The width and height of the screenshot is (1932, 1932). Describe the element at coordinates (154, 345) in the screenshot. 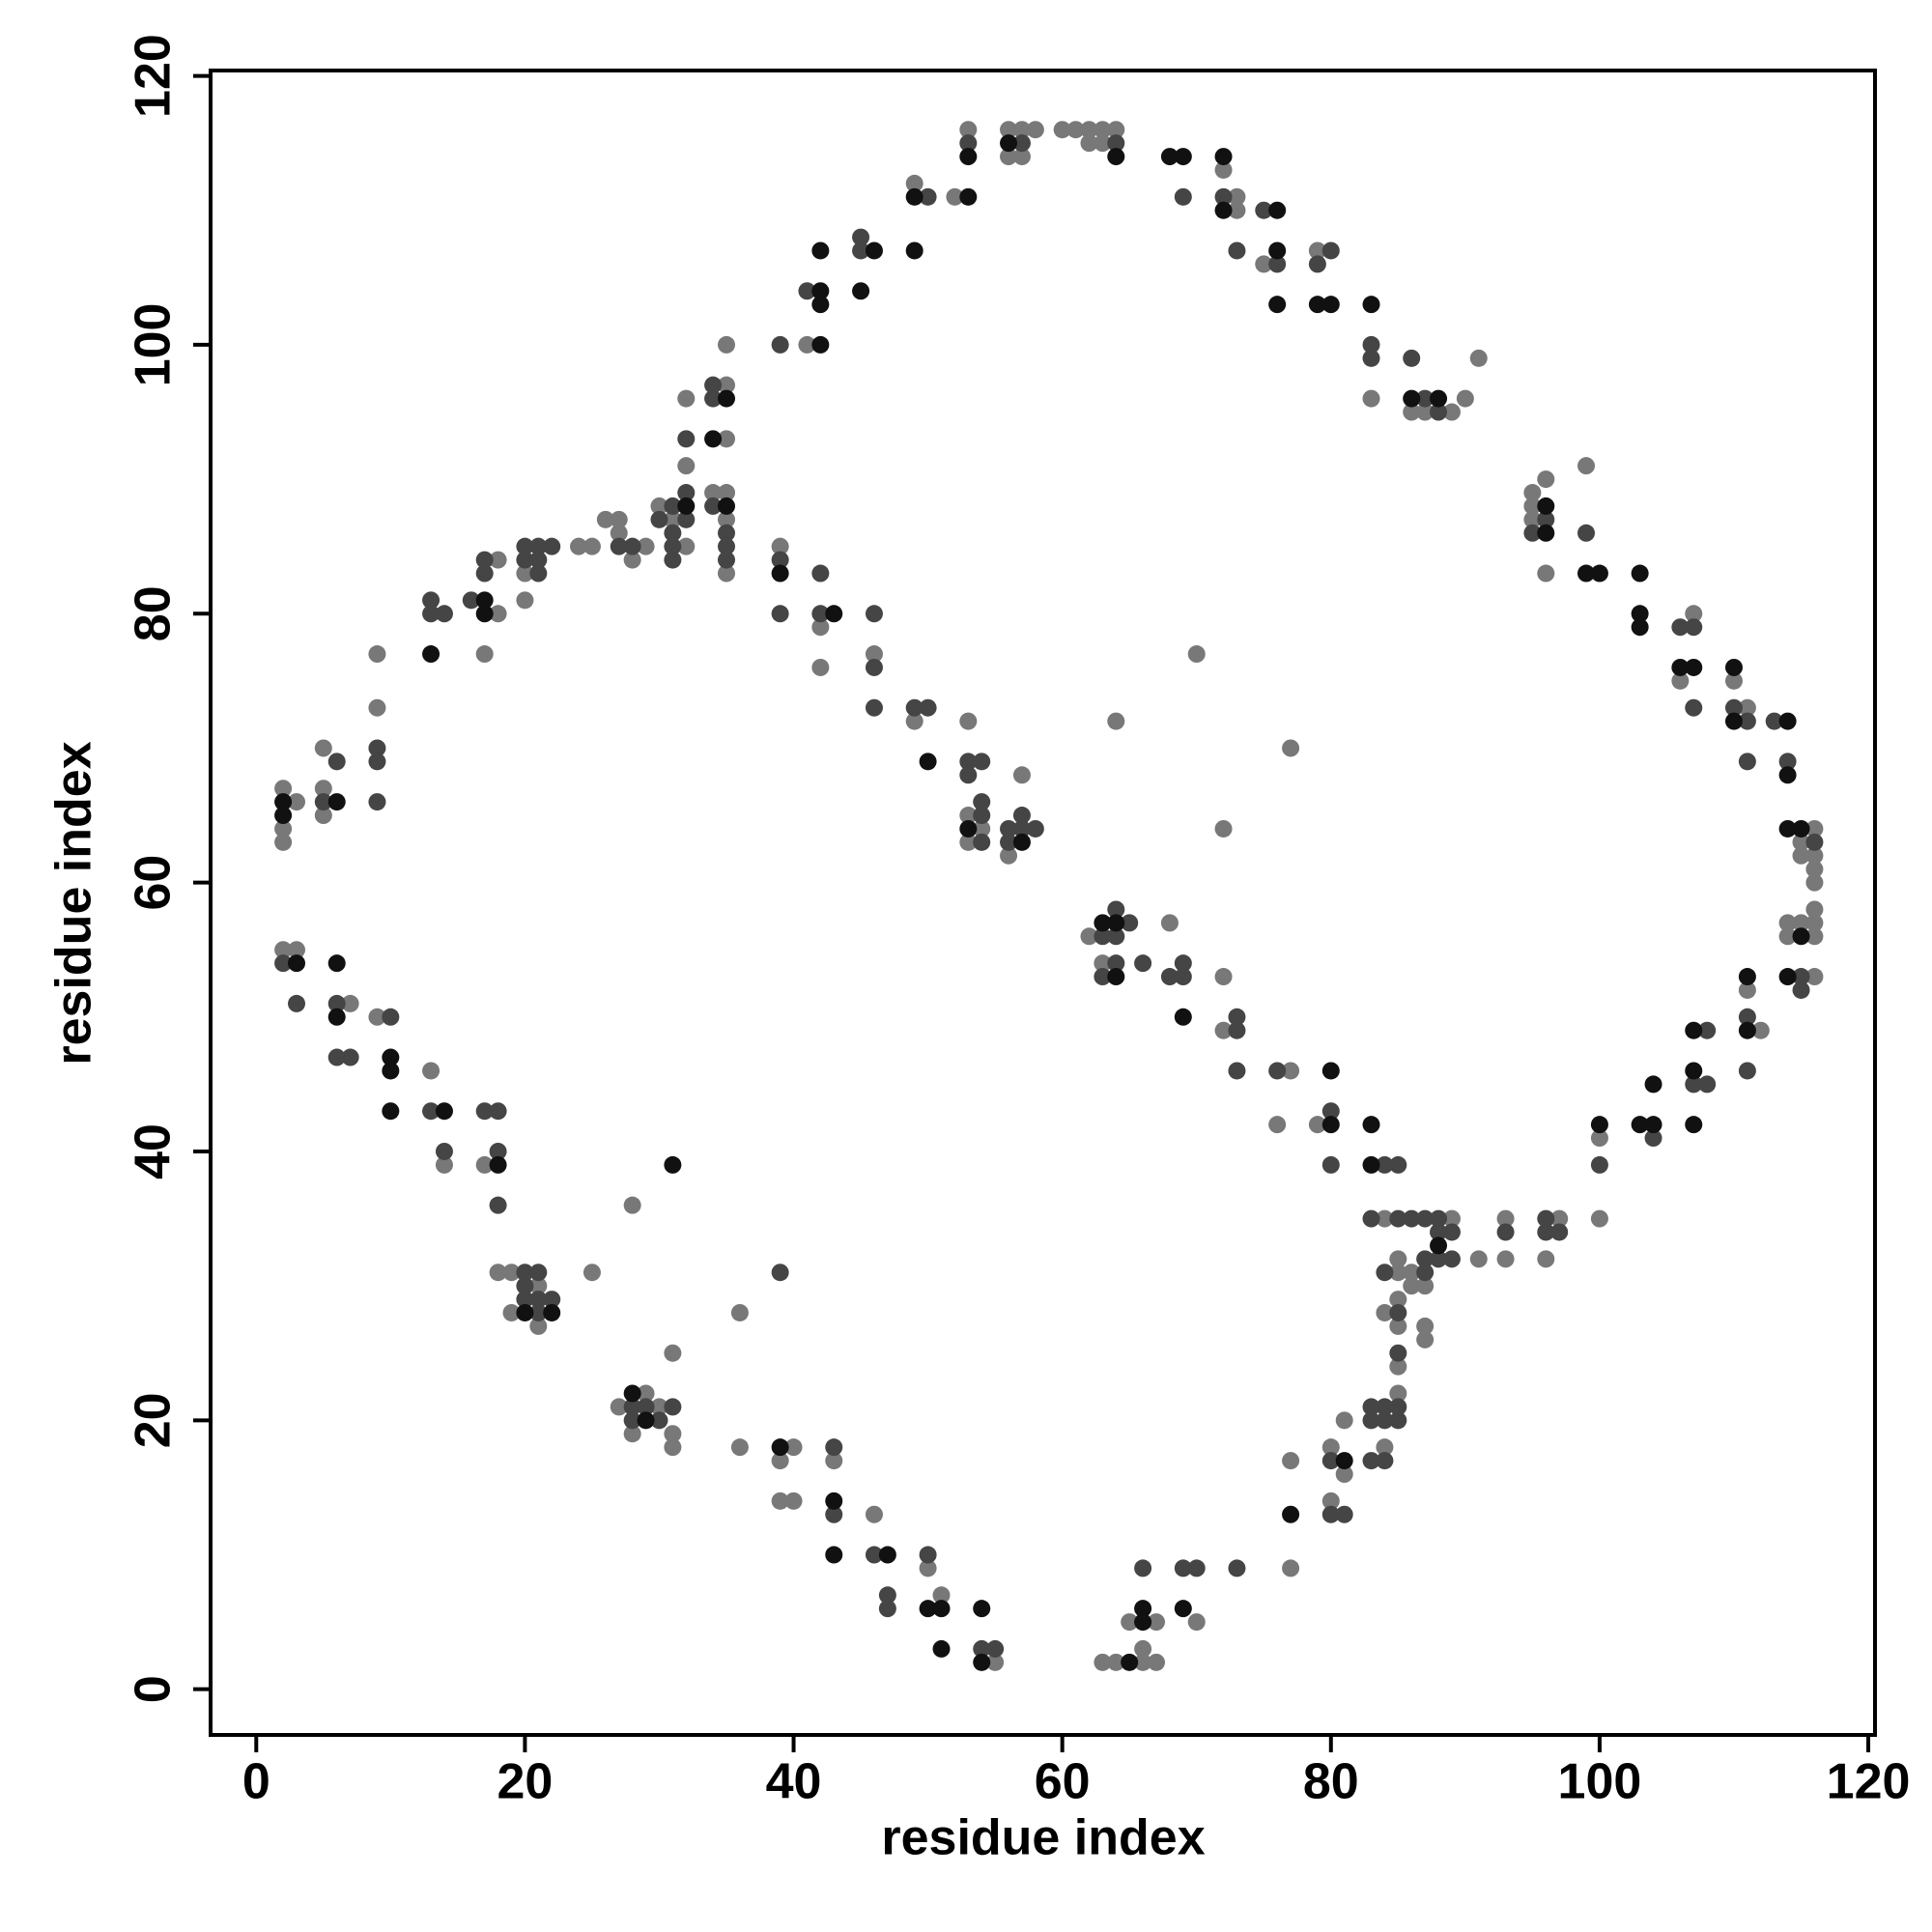

I see `y-tick-label: 100` at that location.